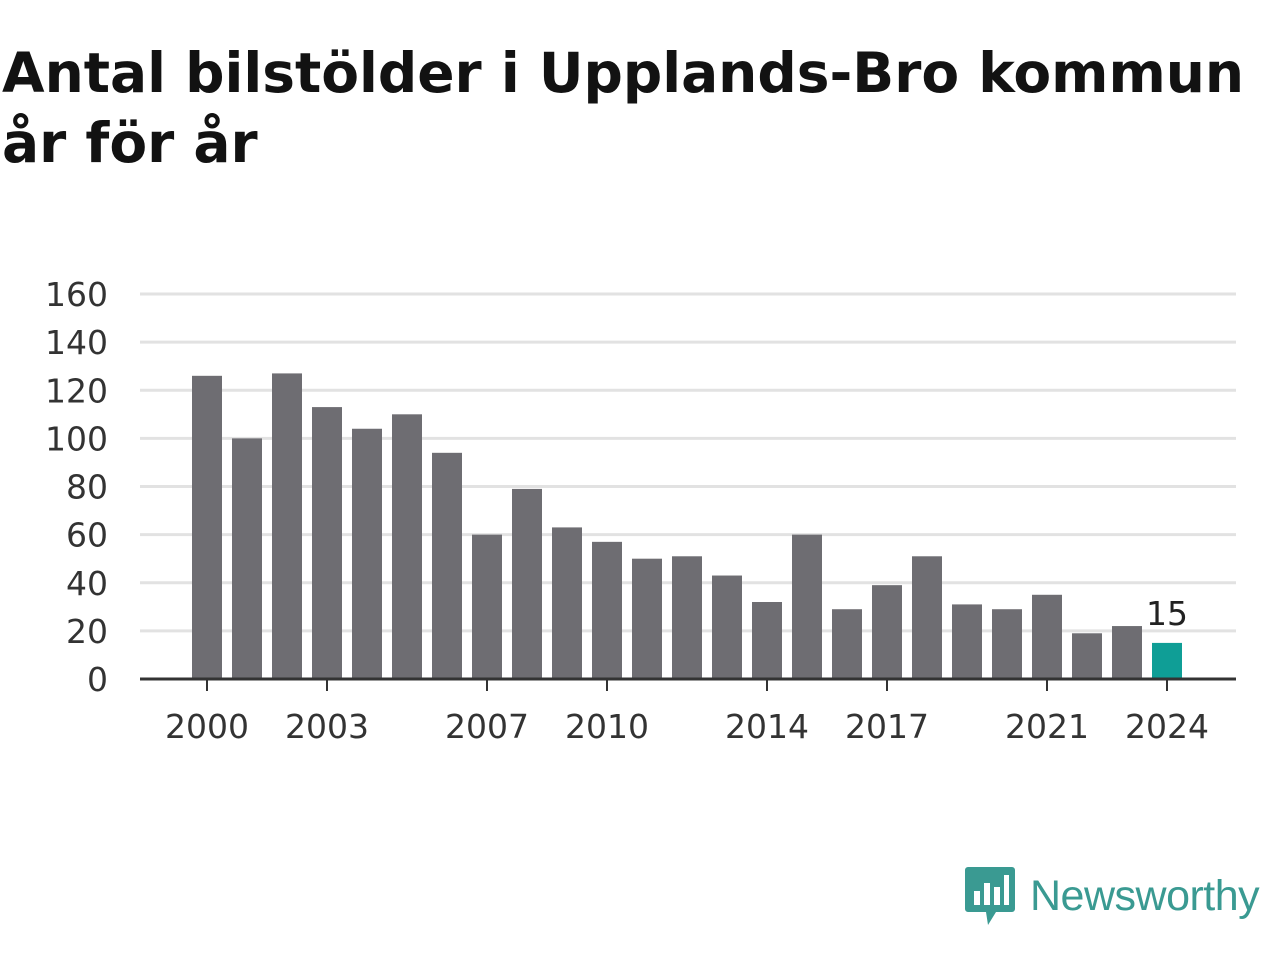  Describe the element at coordinates (688, 684) in the screenshot. I see `x-axis` at that location.